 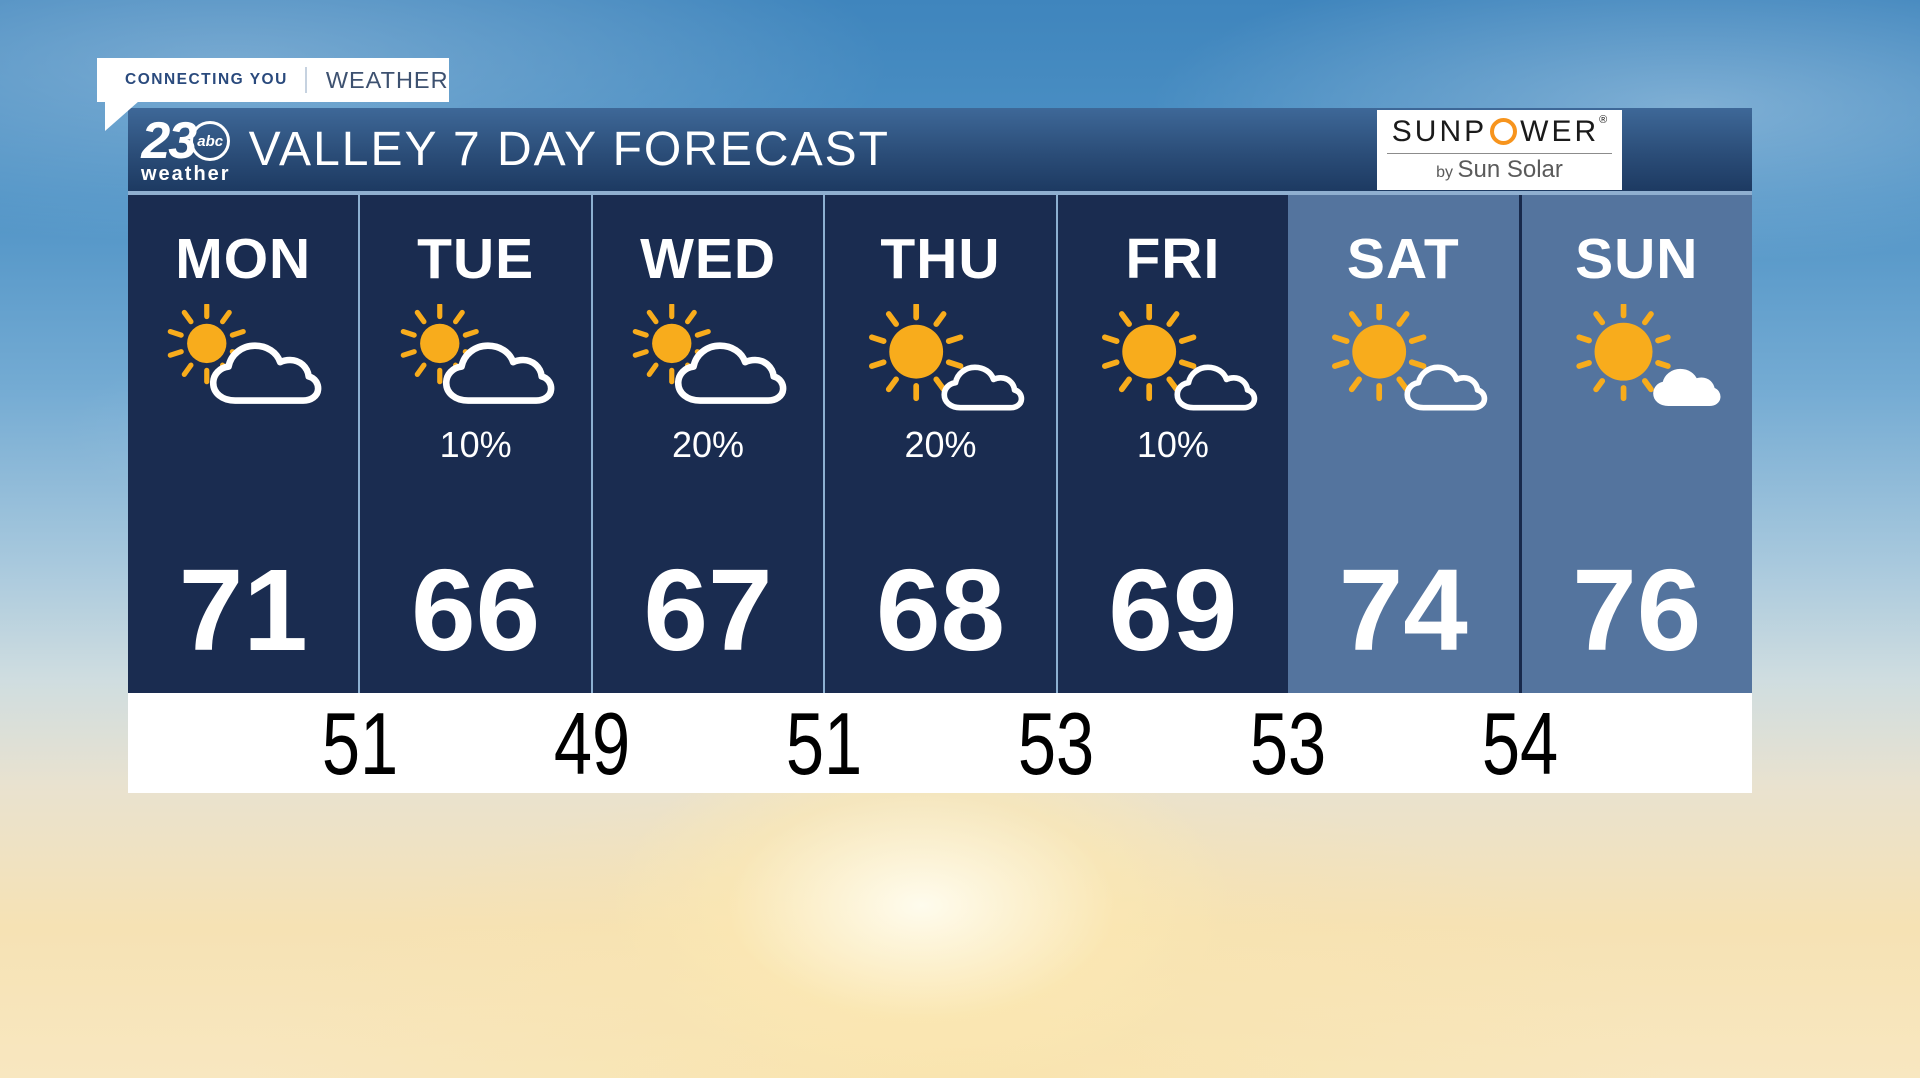 What do you see at coordinates (1637, 610) in the screenshot?
I see `high-temp: 76` at bounding box center [1637, 610].